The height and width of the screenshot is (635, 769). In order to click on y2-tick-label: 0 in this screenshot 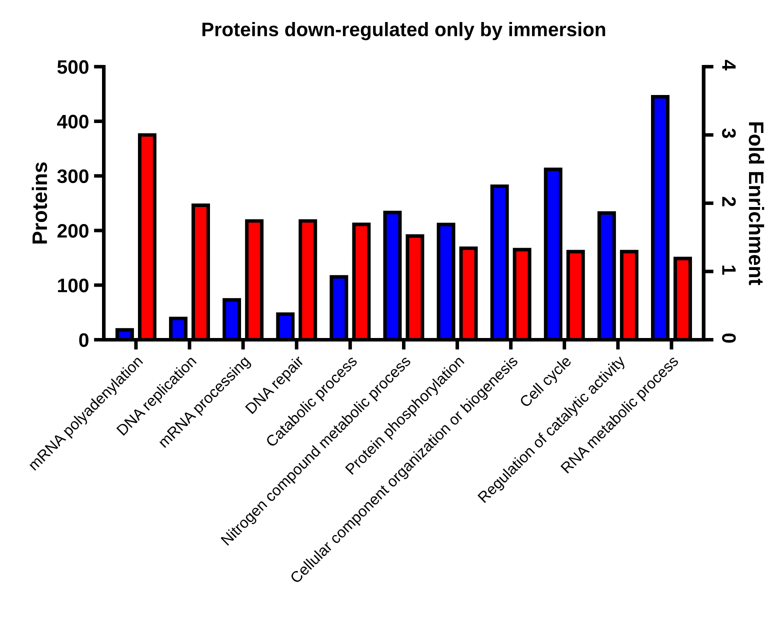, I will do `click(729, 338)`.